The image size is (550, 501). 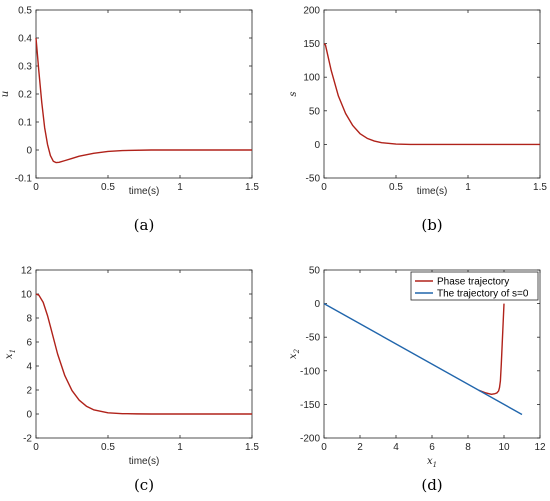 I want to click on x-tick-label: 6, so click(x=432, y=447).